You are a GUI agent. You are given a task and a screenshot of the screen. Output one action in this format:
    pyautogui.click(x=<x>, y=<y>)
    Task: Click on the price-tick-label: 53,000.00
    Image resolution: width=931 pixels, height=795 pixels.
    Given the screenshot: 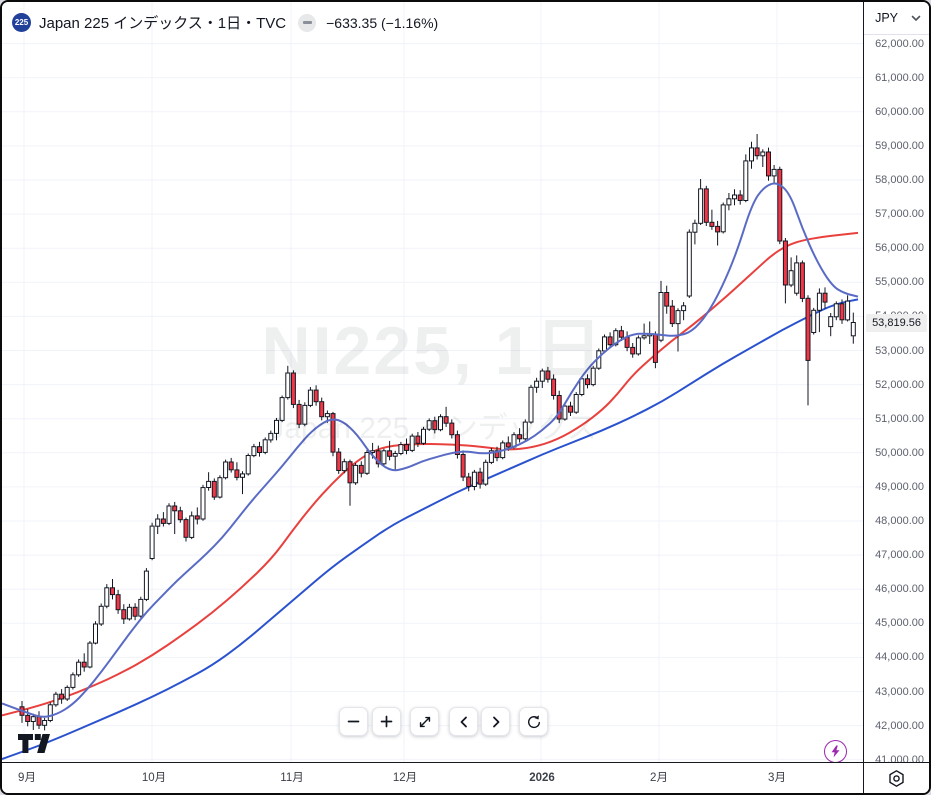 What is the action you would take?
    pyautogui.click(x=899, y=350)
    